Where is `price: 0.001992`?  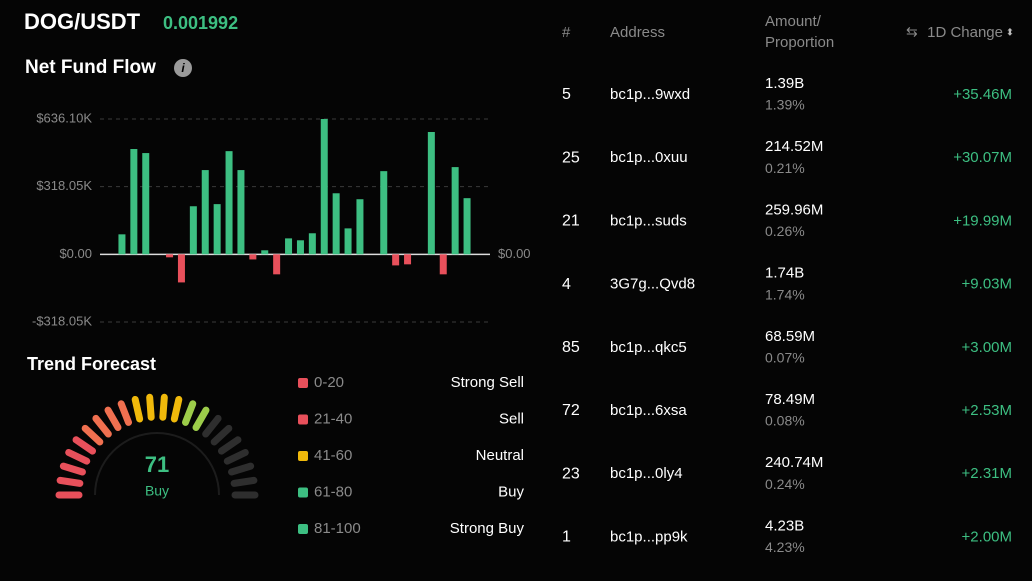 price: 0.001992 is located at coordinates (200, 23).